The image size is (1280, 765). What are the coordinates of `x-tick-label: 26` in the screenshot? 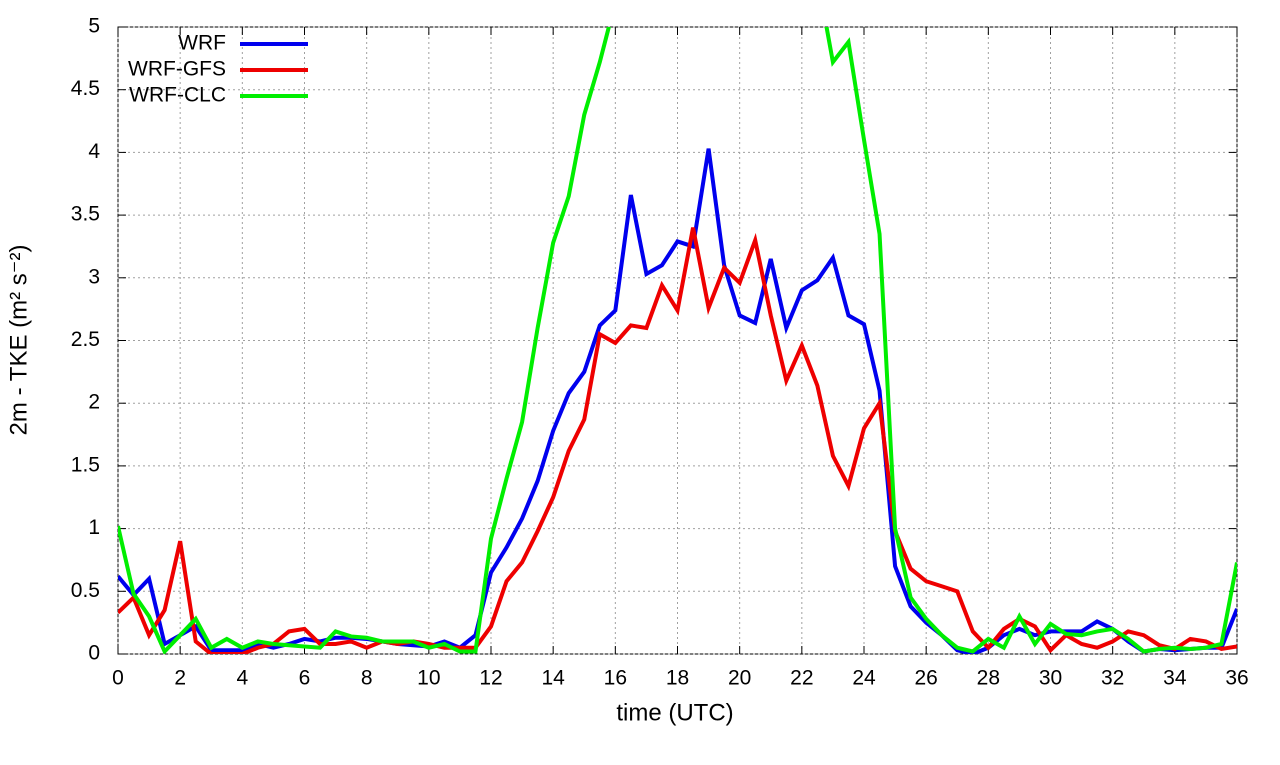 It's located at (925, 678).